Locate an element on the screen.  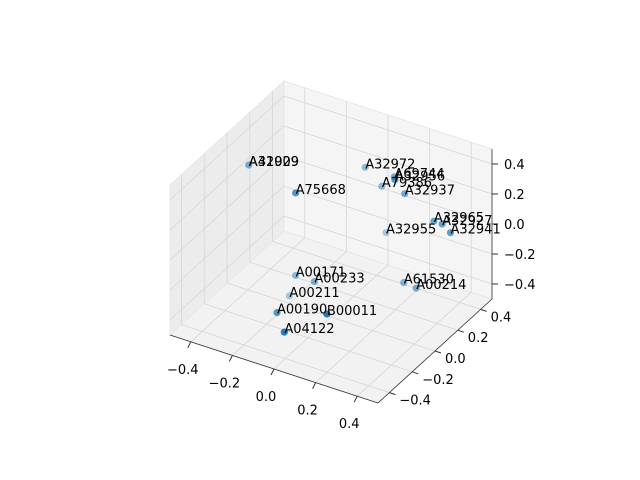
y-tick-label: 0.0 is located at coordinates (455, 359).